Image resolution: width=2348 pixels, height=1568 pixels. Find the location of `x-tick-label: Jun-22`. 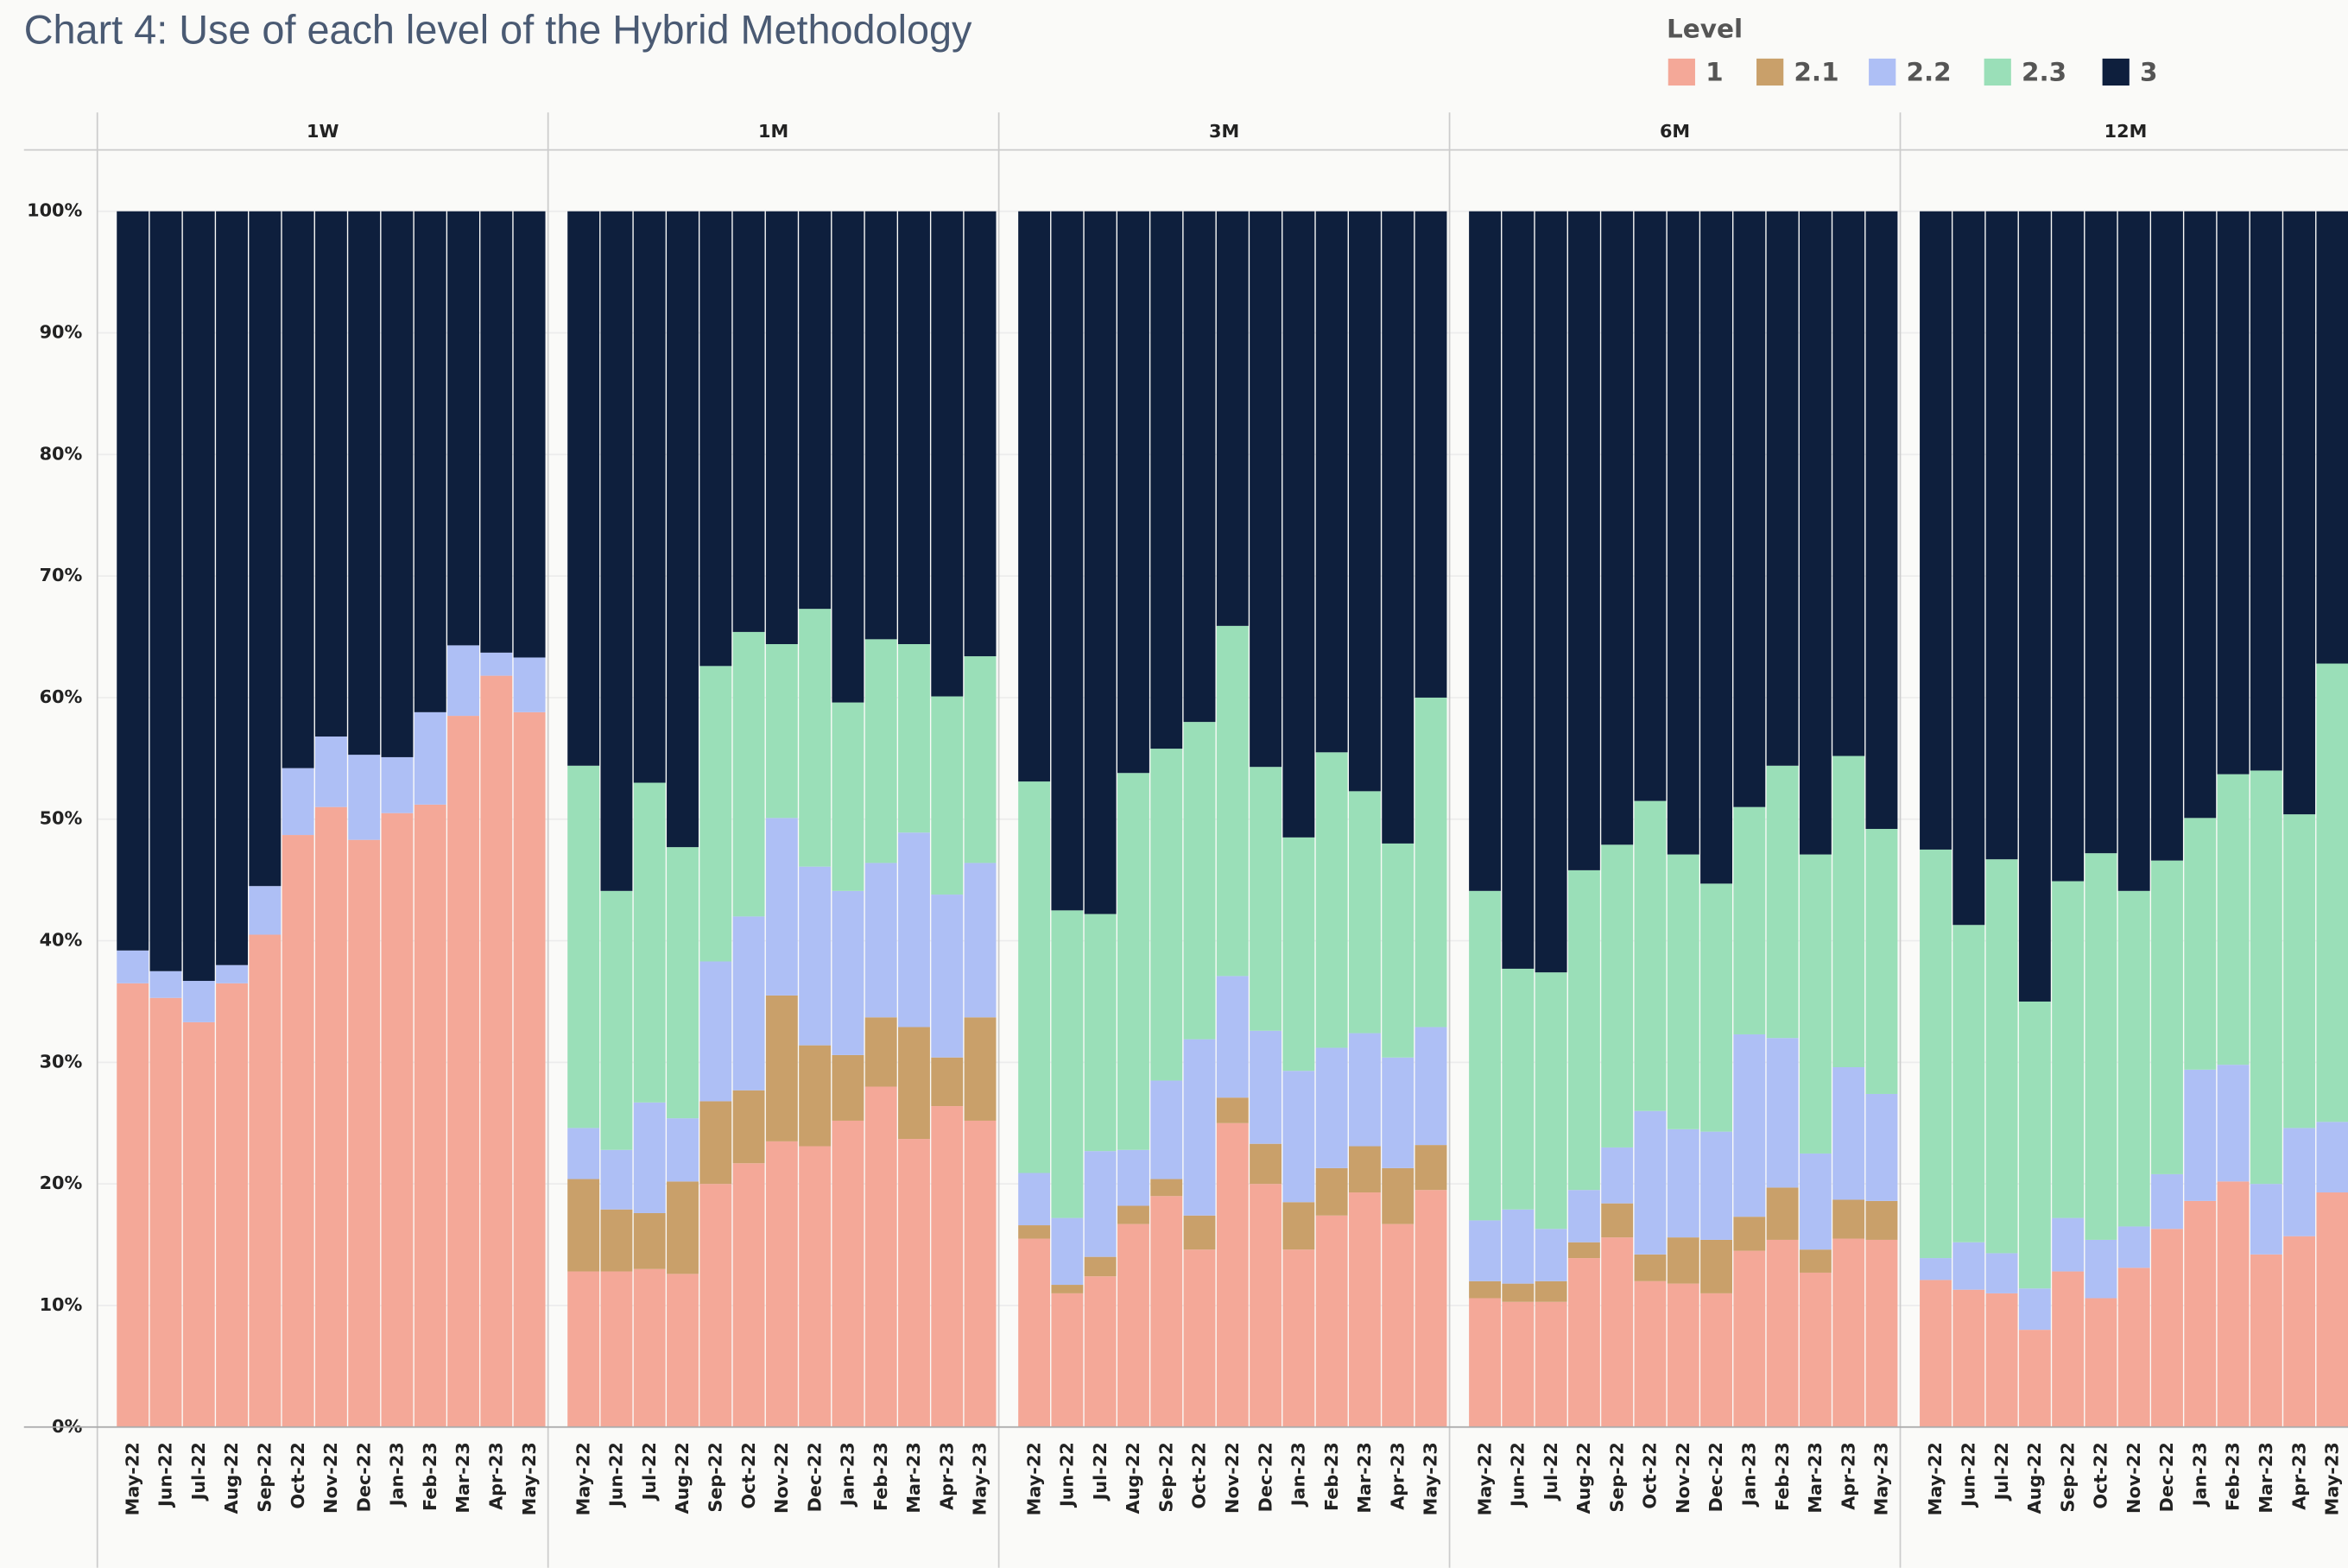

x-tick-label: Jun-22 is located at coordinates (165, 1475).